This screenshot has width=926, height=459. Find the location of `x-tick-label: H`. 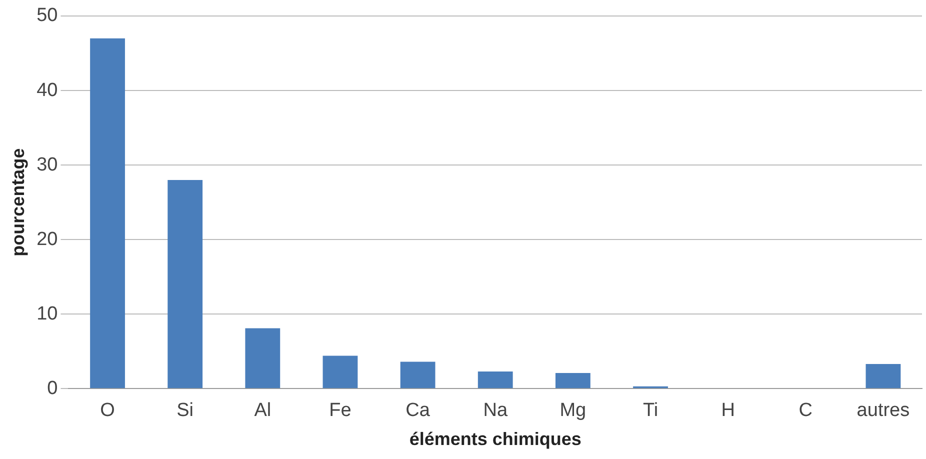

x-tick-label: H is located at coordinates (728, 411).